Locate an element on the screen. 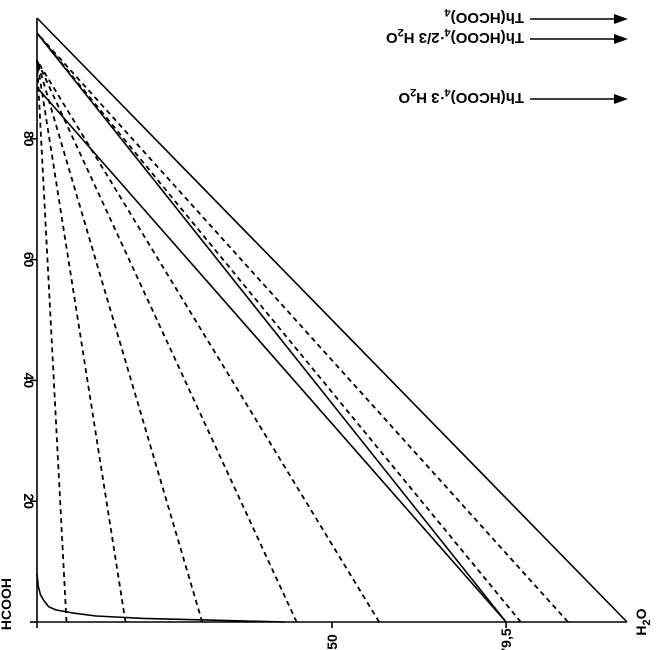 The image size is (659, 650). water-axis-tick-label: 40 is located at coordinates (29, 381).